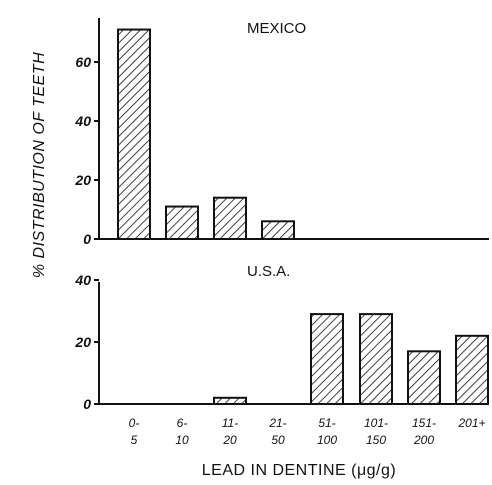 This screenshot has height=485, width=492. I want to click on x-tick-label: 151-, so click(424, 423).